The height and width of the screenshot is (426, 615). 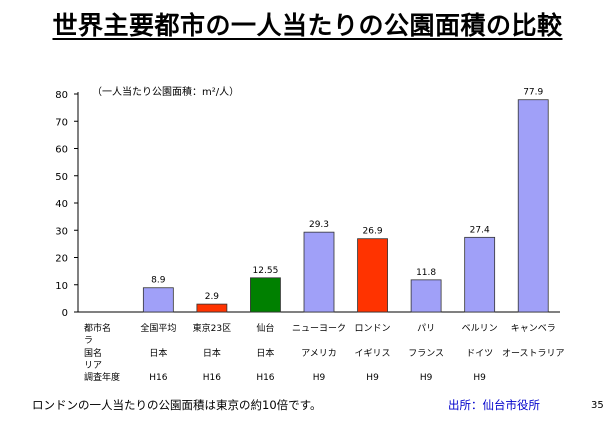 What do you see at coordinates (479, 354) in the screenshot?
I see `country-label: ドイツ` at bounding box center [479, 354].